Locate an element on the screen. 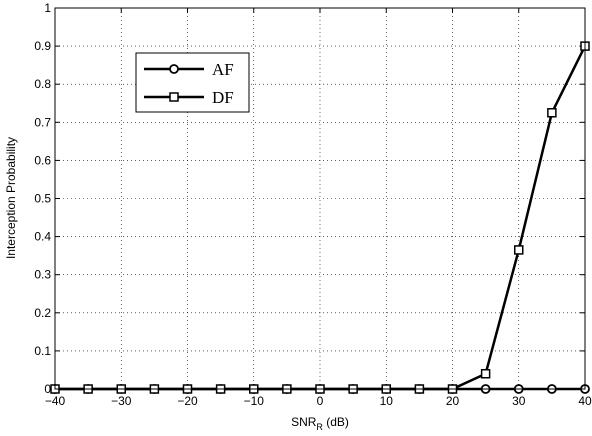 The image size is (592, 436). x-axis-label: SNRR (dB) is located at coordinates (320, 423).